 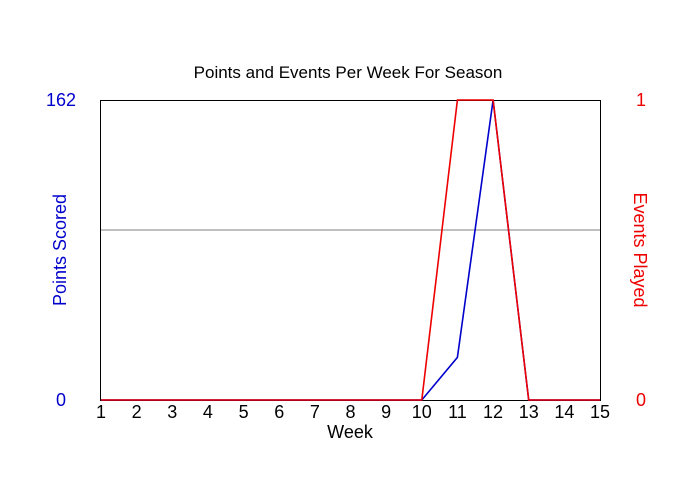 What do you see at coordinates (529, 412) in the screenshot?
I see `x-tick-label: 13` at bounding box center [529, 412].